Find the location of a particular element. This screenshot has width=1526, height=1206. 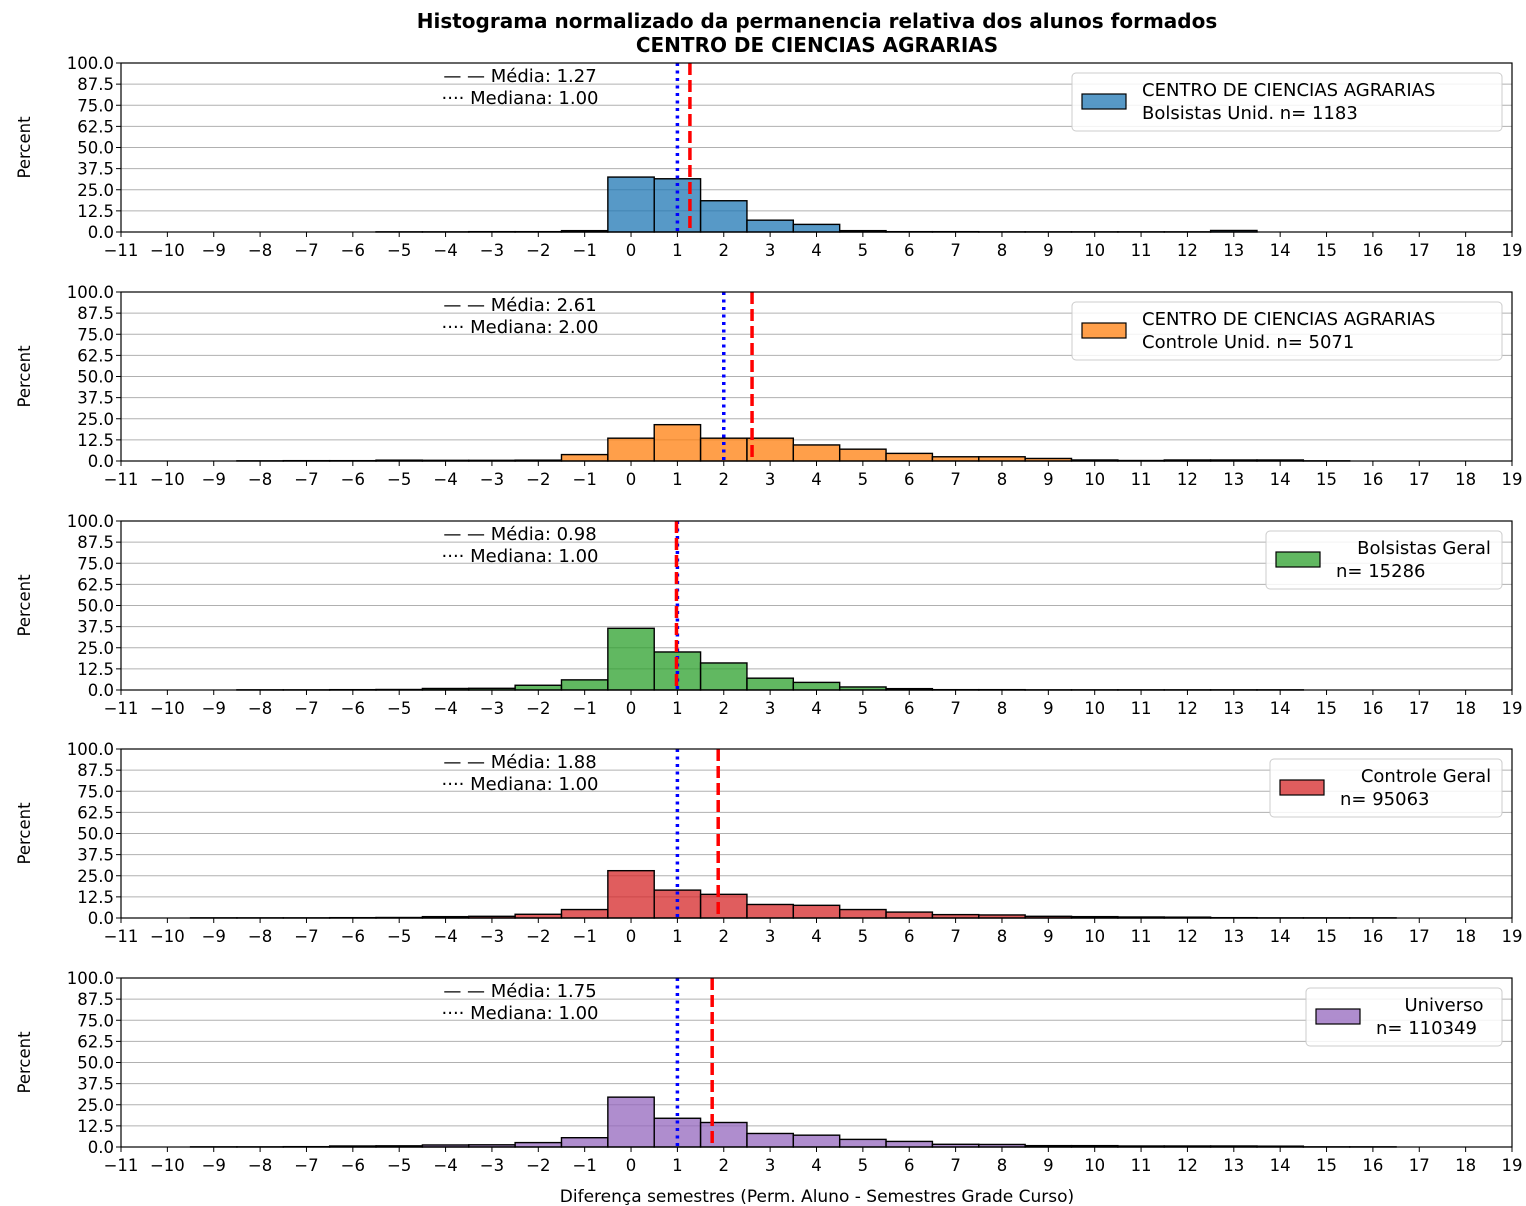

x-tick-label: 14 is located at coordinates (1280, 1165).